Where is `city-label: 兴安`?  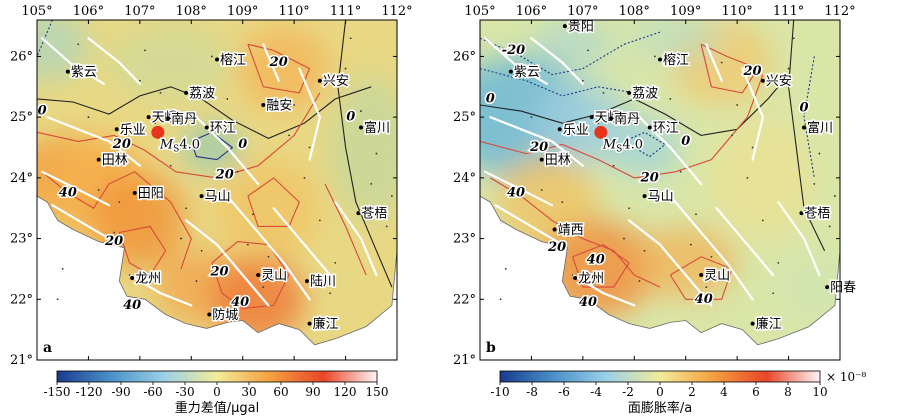
city-label: 兴安 is located at coordinates (336, 81).